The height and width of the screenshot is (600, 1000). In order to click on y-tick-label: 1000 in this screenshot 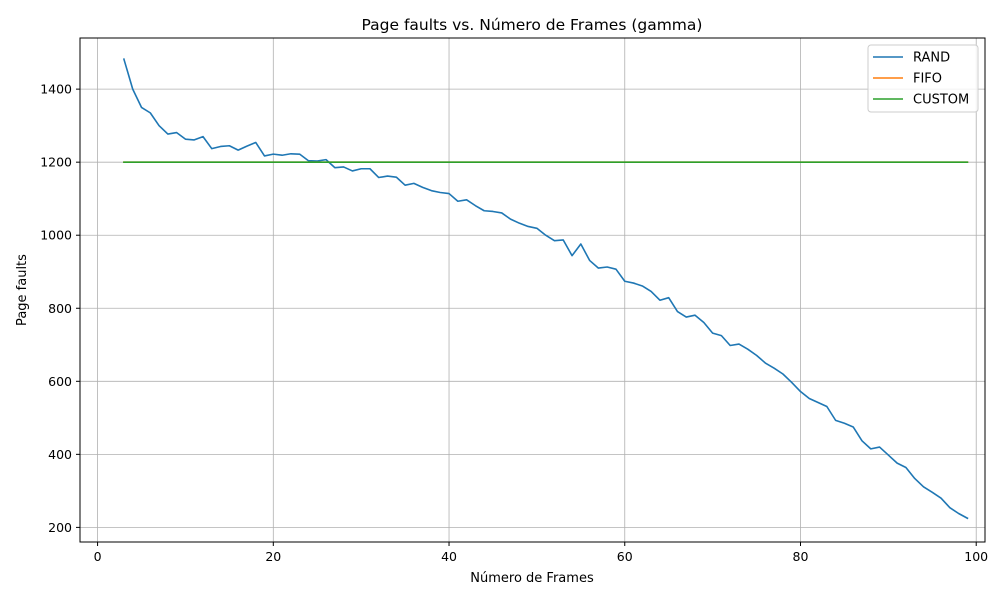, I will do `click(56, 235)`.